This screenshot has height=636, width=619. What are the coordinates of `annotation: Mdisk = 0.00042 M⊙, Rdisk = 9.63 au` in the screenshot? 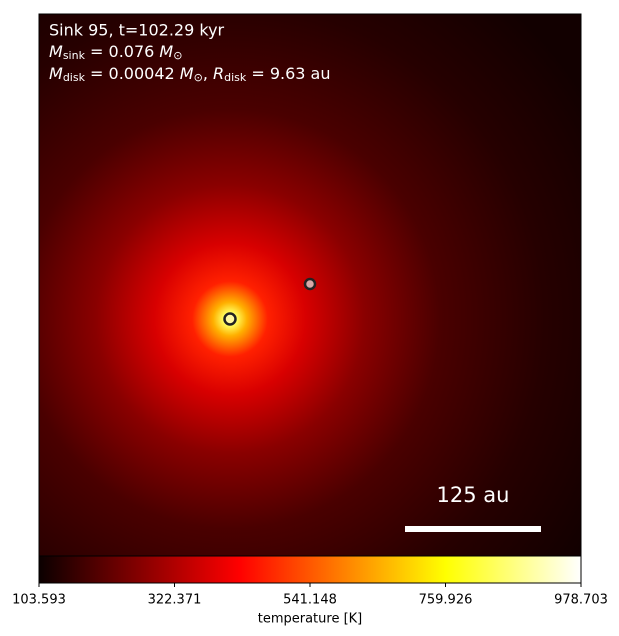 It's located at (189, 74).